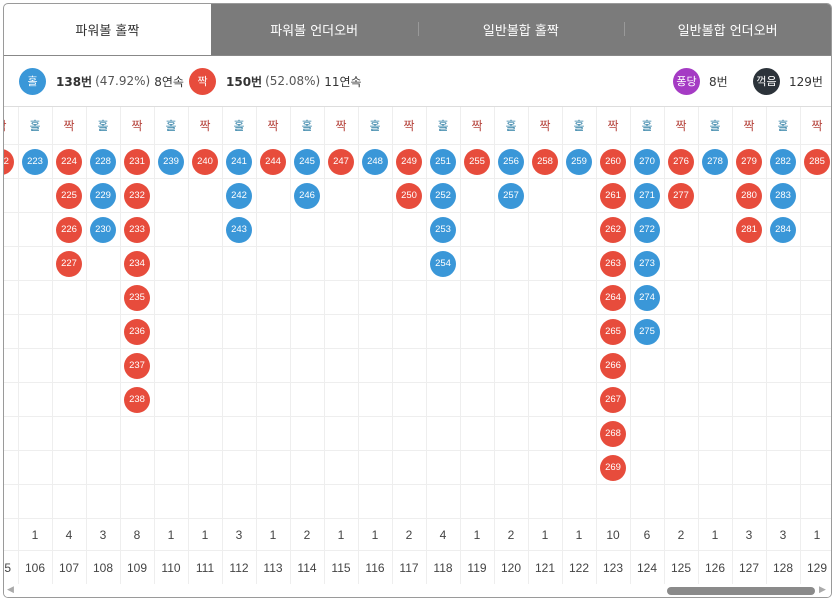  What do you see at coordinates (10, 590) in the screenshot?
I see `scroll-left-icon: ◀` at bounding box center [10, 590].